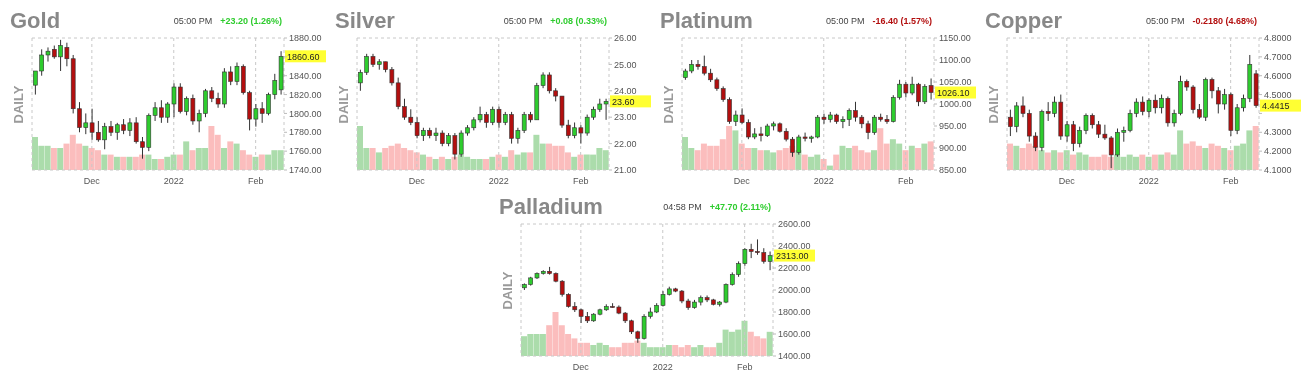 This screenshot has height=375, width=1310. Describe the element at coordinates (794, 356) in the screenshot. I see `y-tick-label: 1400.00` at that location.